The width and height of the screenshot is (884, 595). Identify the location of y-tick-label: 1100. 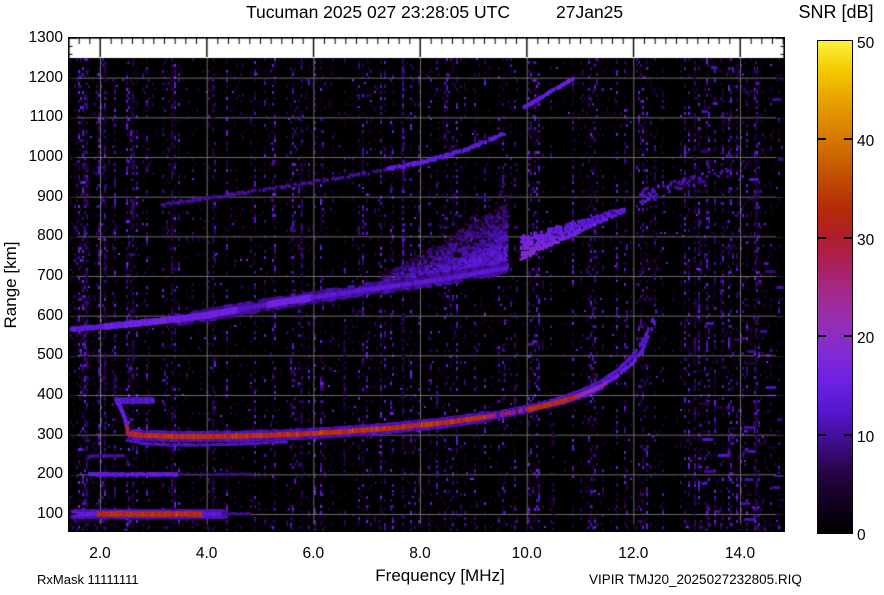
(46, 117).